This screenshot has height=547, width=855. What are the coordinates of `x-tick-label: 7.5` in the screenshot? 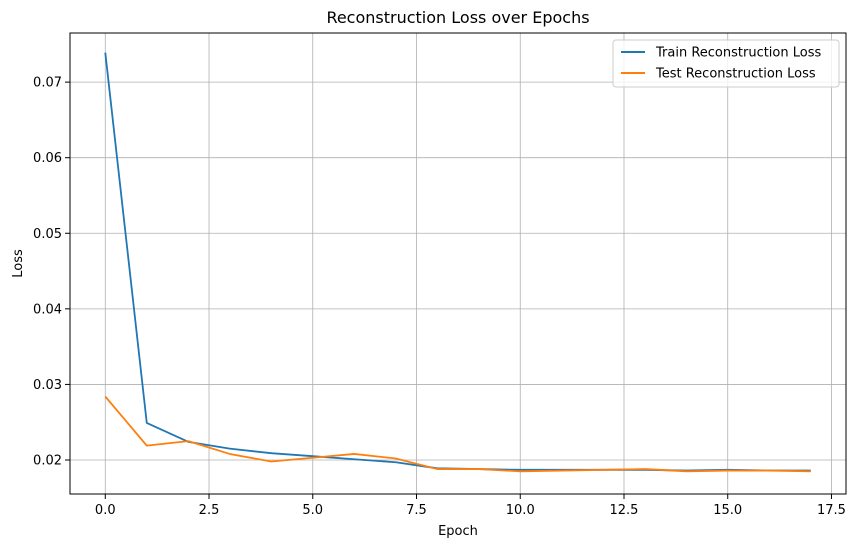 It's located at (416, 510).